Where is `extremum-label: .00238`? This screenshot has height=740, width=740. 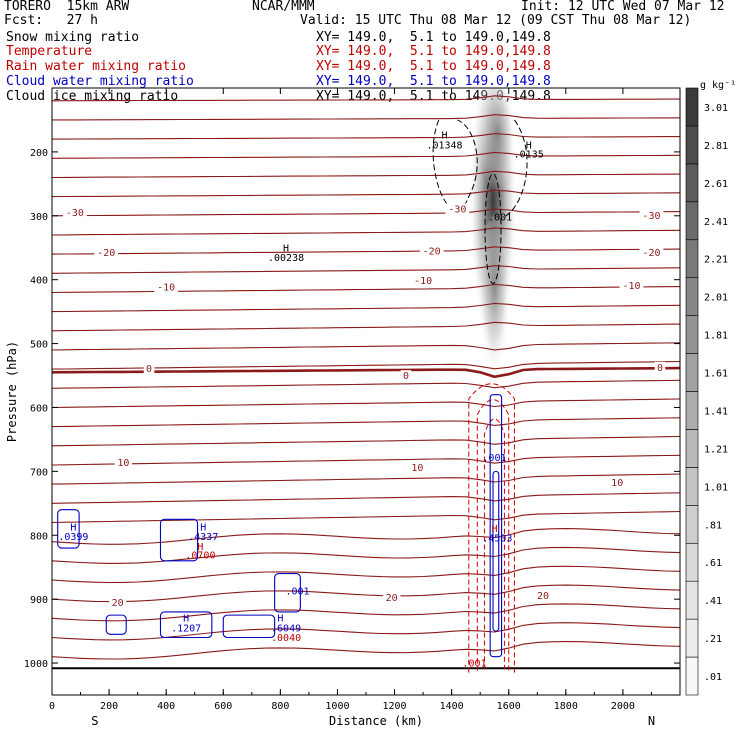 extremum-label: .00238 is located at coordinates (286, 258).